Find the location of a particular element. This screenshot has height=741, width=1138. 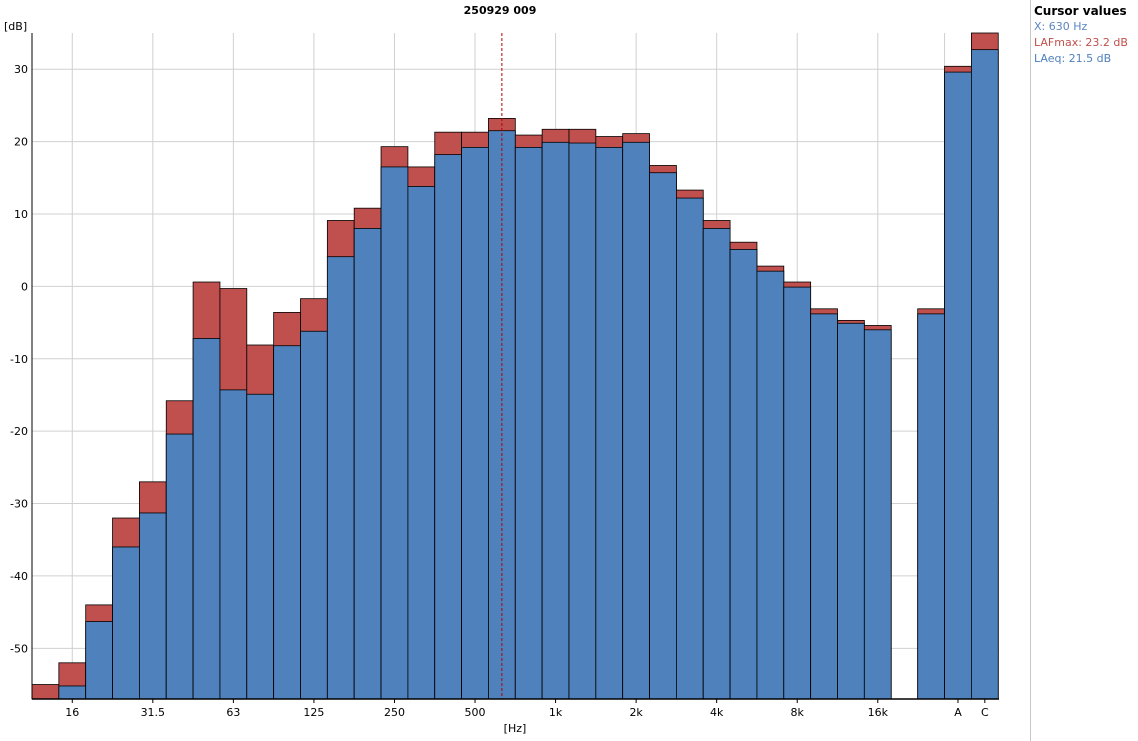

cursor-lafmax-value: LAFmax: 23.2 dB is located at coordinates (1081, 42).